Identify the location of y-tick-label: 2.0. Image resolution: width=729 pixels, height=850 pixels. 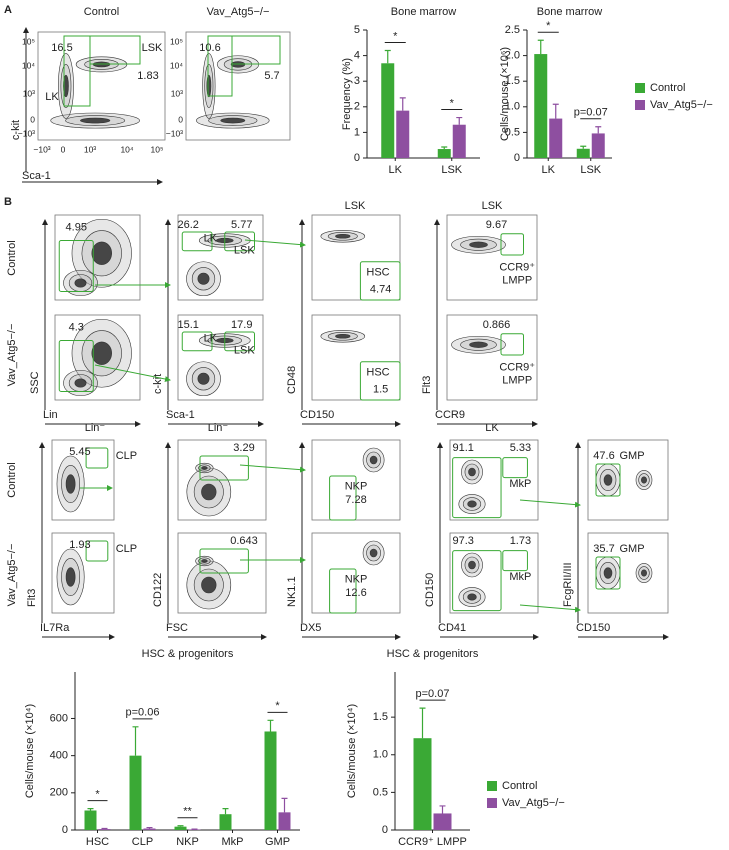
(512, 56).